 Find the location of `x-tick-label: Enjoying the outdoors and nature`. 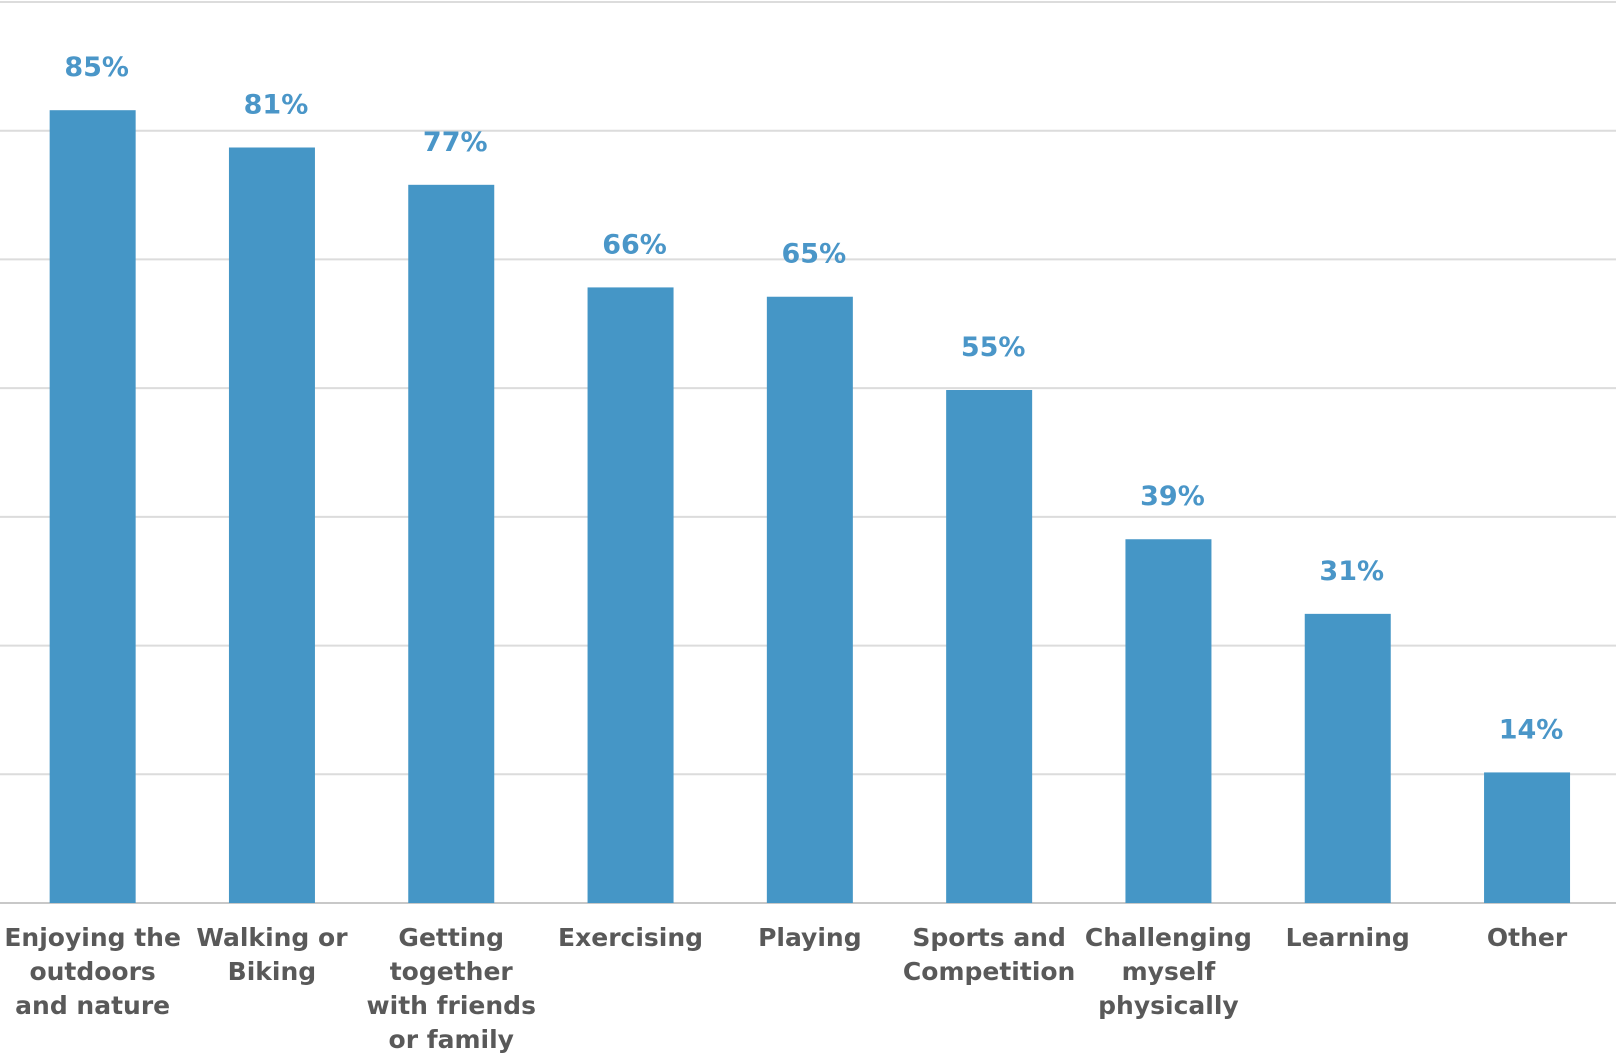

x-tick-label: Enjoying the outdoors and nature is located at coordinates (92, 971).